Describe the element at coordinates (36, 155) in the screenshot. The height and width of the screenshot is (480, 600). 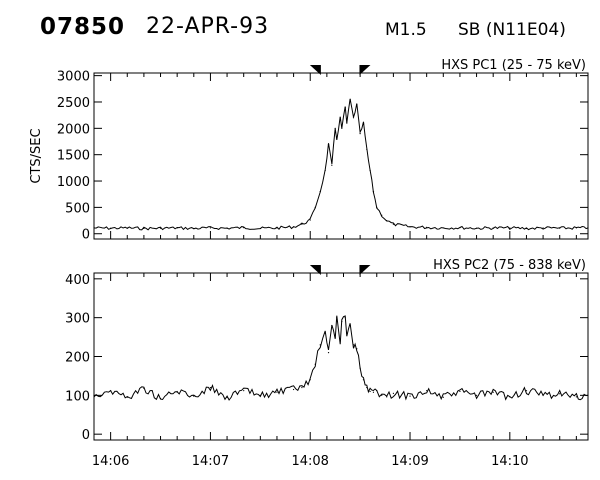
I see `y-axis-label: CTS/SEC` at that location.